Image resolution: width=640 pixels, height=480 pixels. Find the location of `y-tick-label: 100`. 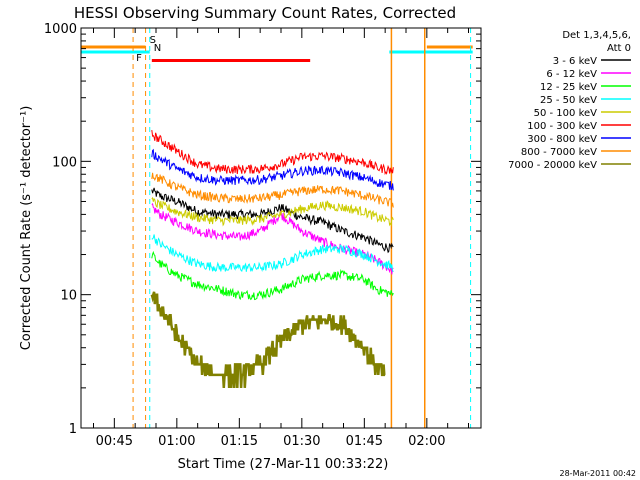

y-tick-label: 100 is located at coordinates (64, 162).